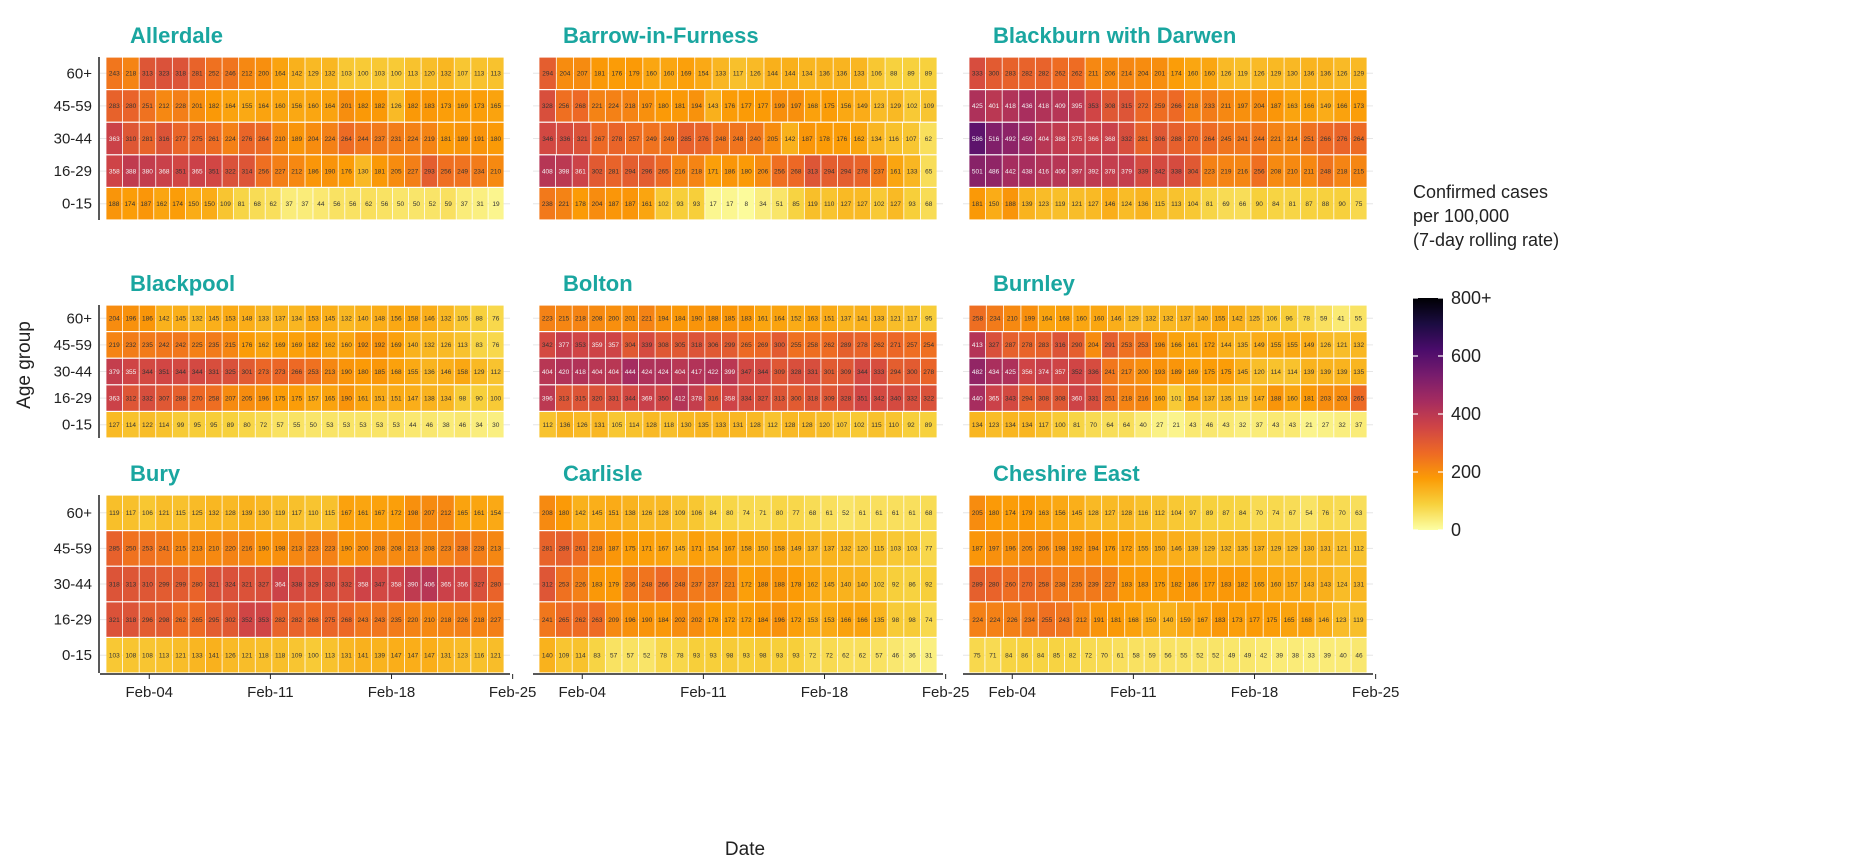  Describe the element at coordinates (114, 620) in the screenshot. I see `cell-value: 321` at that location.